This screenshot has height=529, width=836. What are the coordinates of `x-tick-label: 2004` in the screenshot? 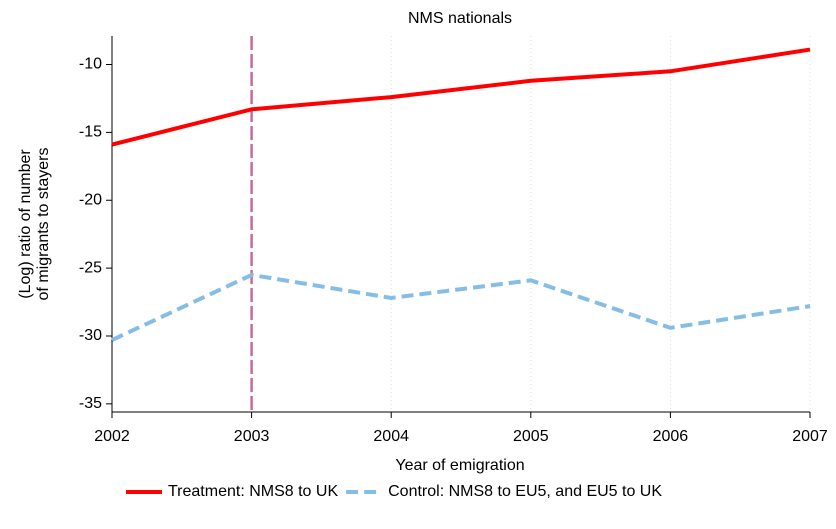 It's located at (391, 436).